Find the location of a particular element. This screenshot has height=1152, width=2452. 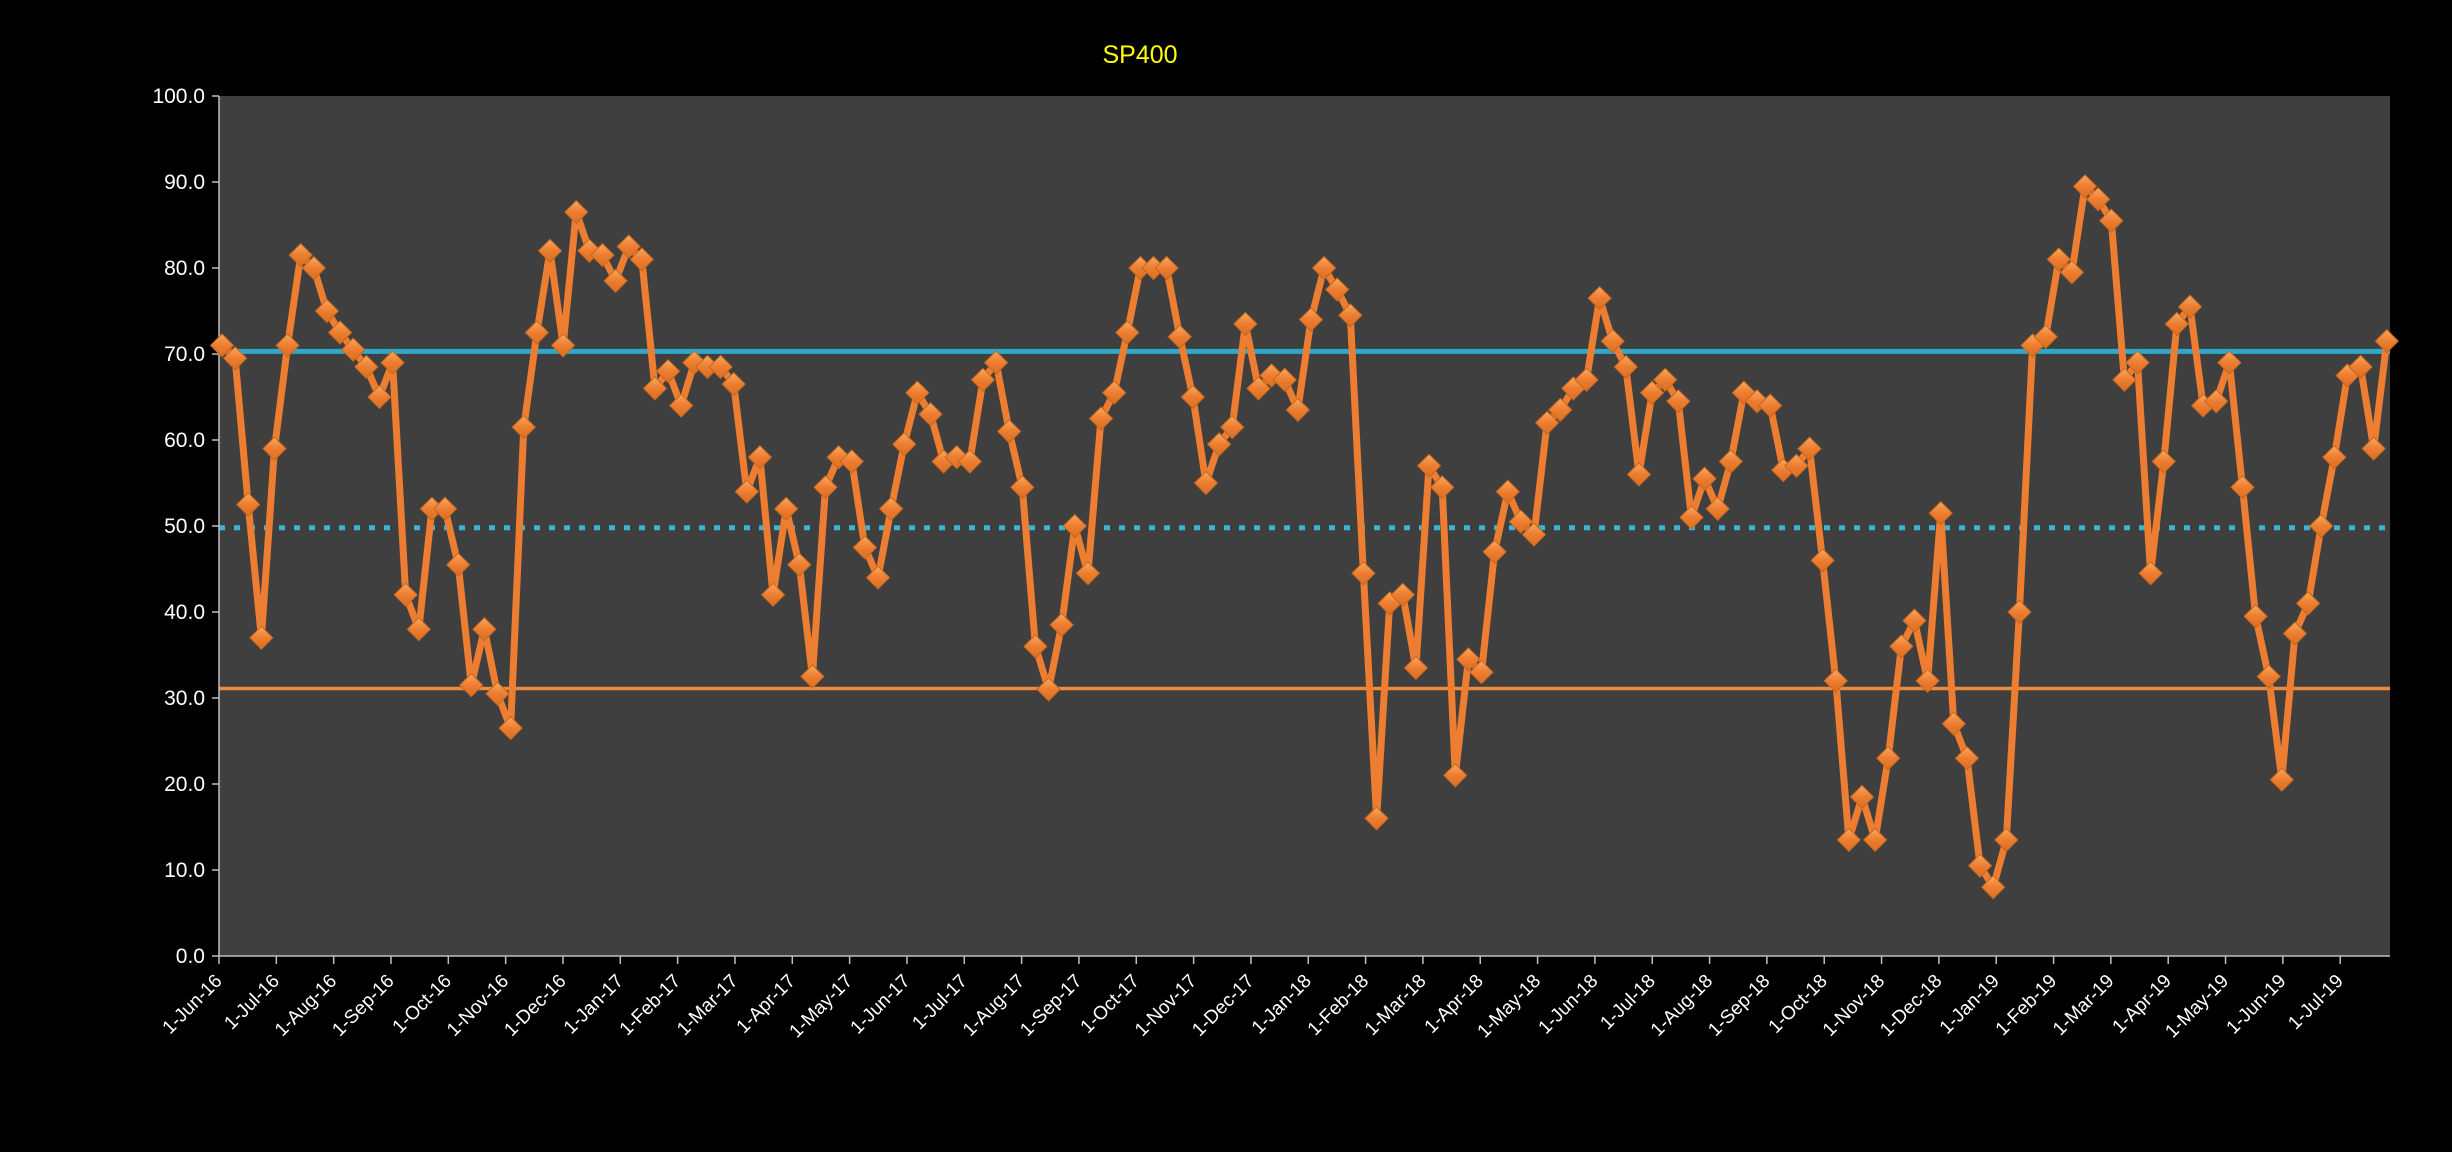

x-tick-label: 1-Aug-17 is located at coordinates (994, 1006).